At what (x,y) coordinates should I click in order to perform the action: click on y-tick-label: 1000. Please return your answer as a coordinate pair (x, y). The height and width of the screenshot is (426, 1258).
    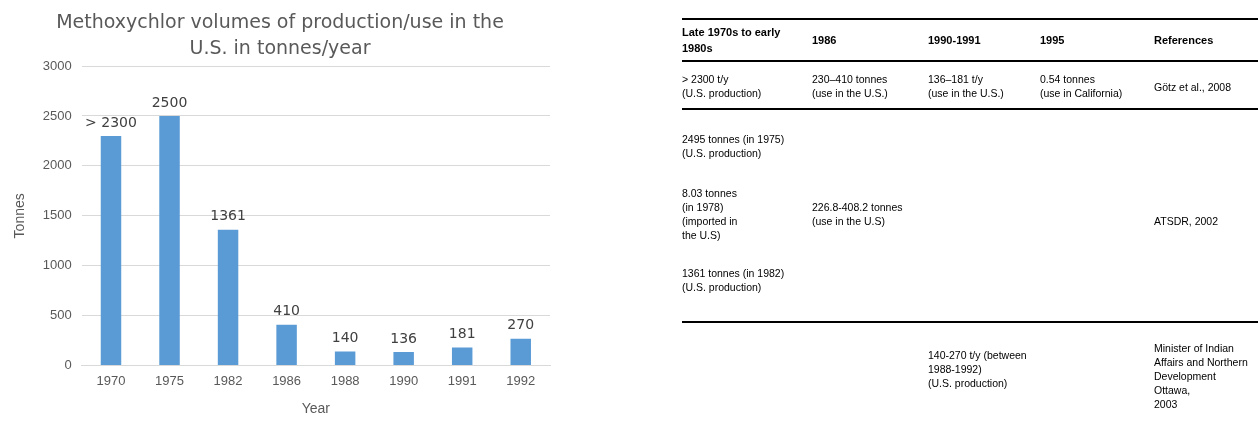
    Looking at the image, I should click on (57, 265).